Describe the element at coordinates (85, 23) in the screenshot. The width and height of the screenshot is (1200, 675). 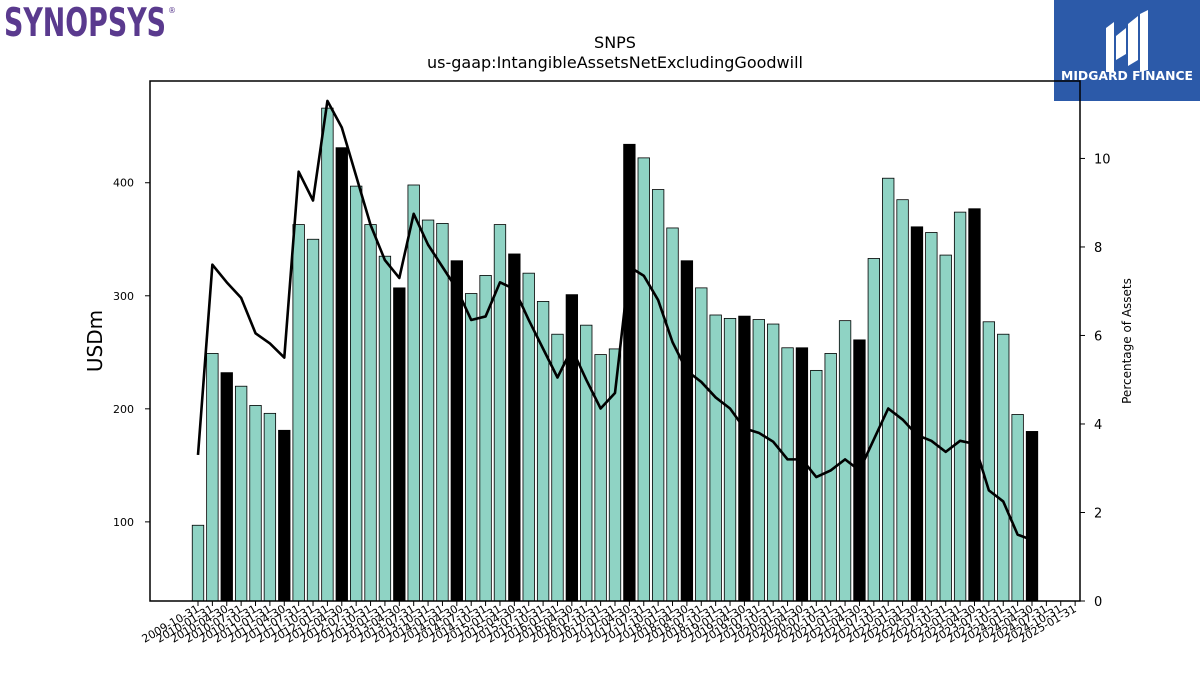
I see `synopsys-logo-text: SYNOPSYS` at that location.